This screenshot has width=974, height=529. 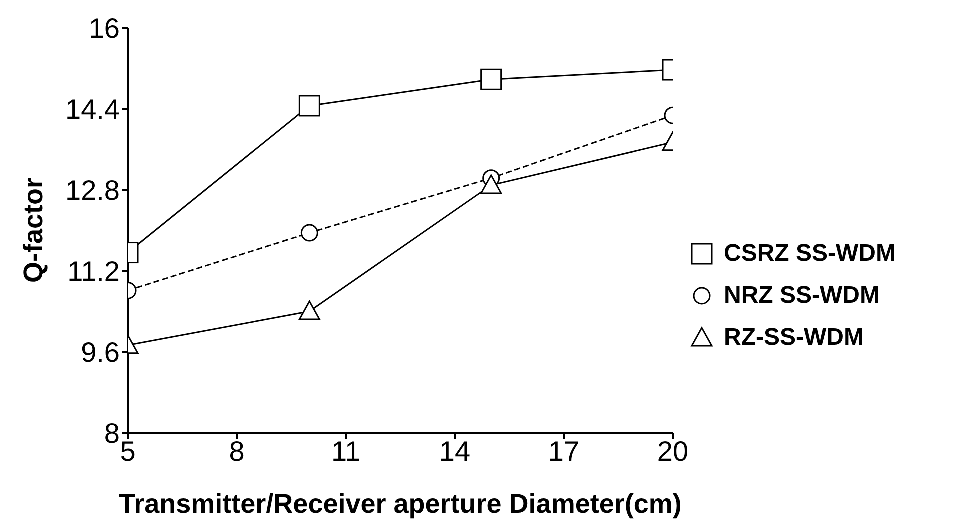 I want to click on x-tick-label: 17, so click(x=564, y=451).